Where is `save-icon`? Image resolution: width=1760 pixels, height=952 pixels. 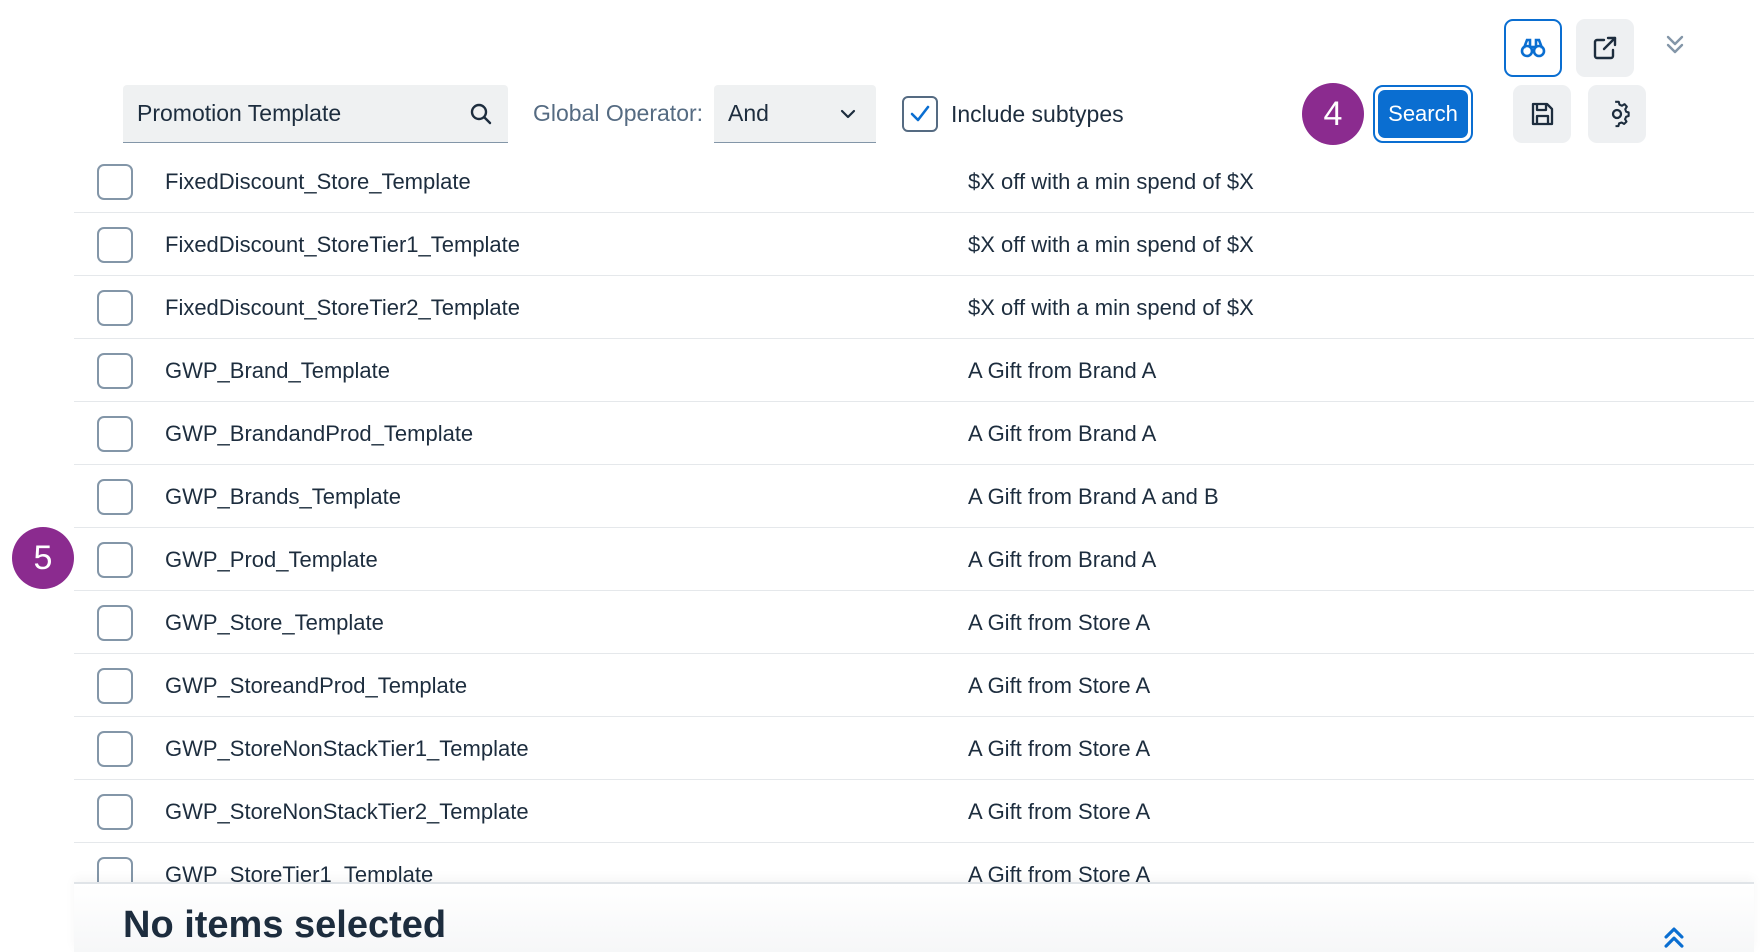
save-icon is located at coordinates (1542, 114).